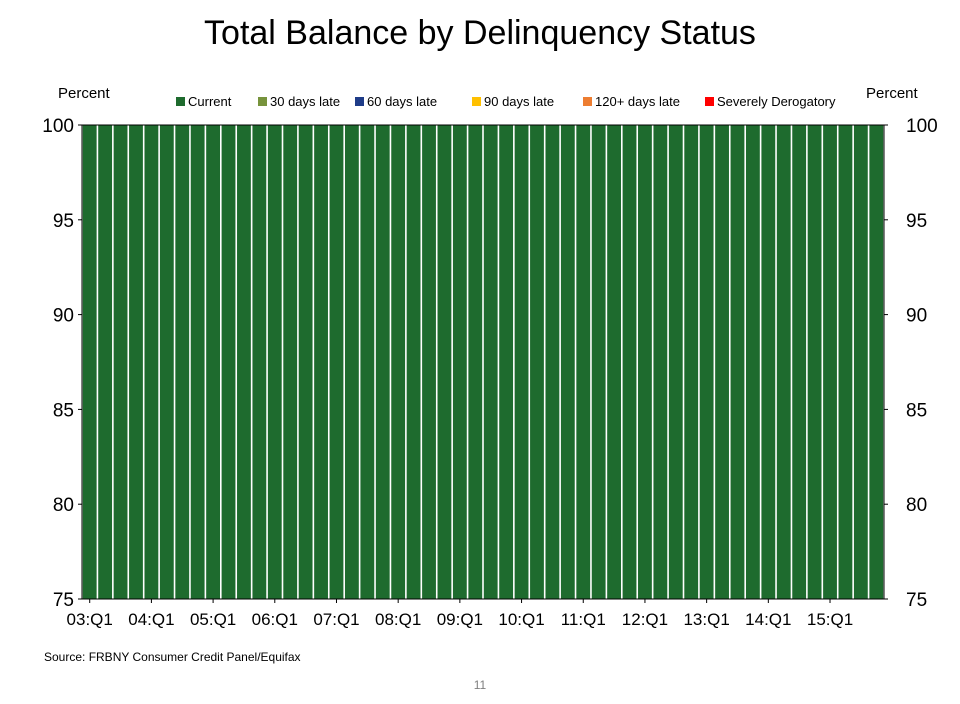  I want to click on legend-label: Current, so click(210, 101).